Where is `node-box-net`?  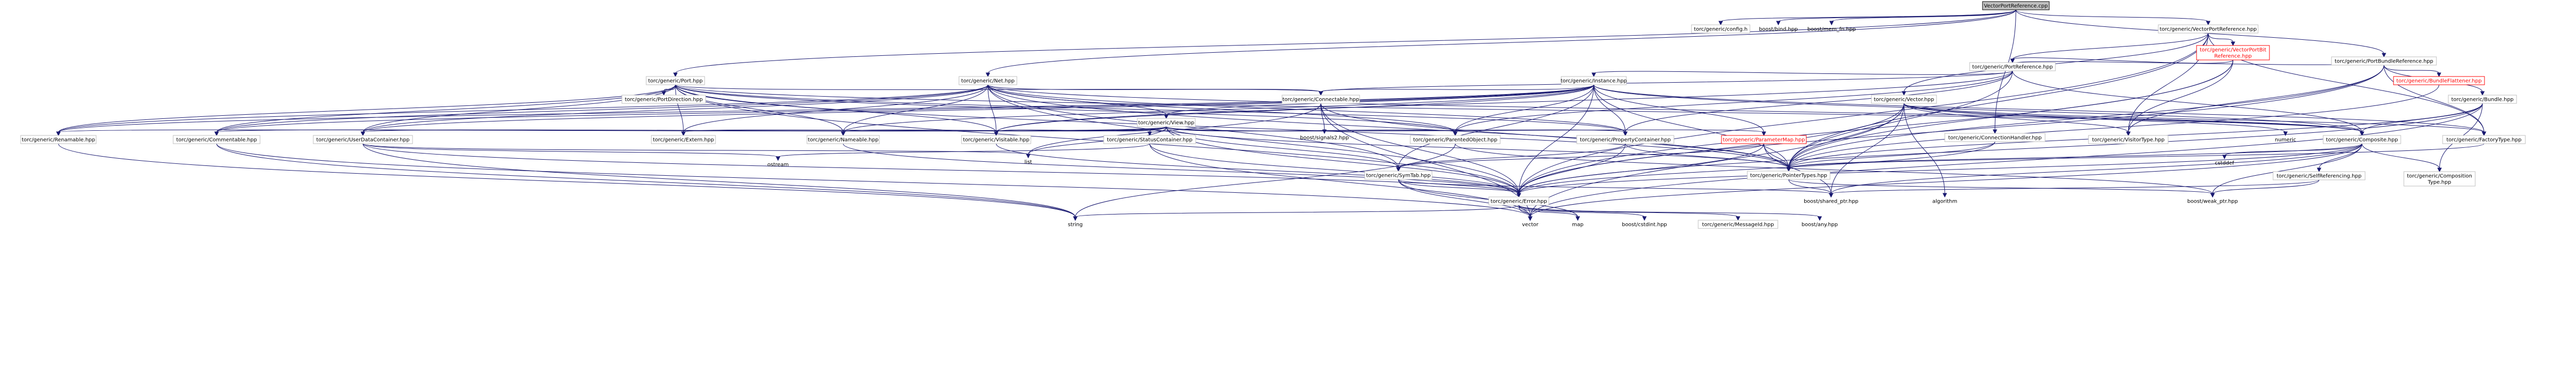 node-box-net is located at coordinates (987, 80).